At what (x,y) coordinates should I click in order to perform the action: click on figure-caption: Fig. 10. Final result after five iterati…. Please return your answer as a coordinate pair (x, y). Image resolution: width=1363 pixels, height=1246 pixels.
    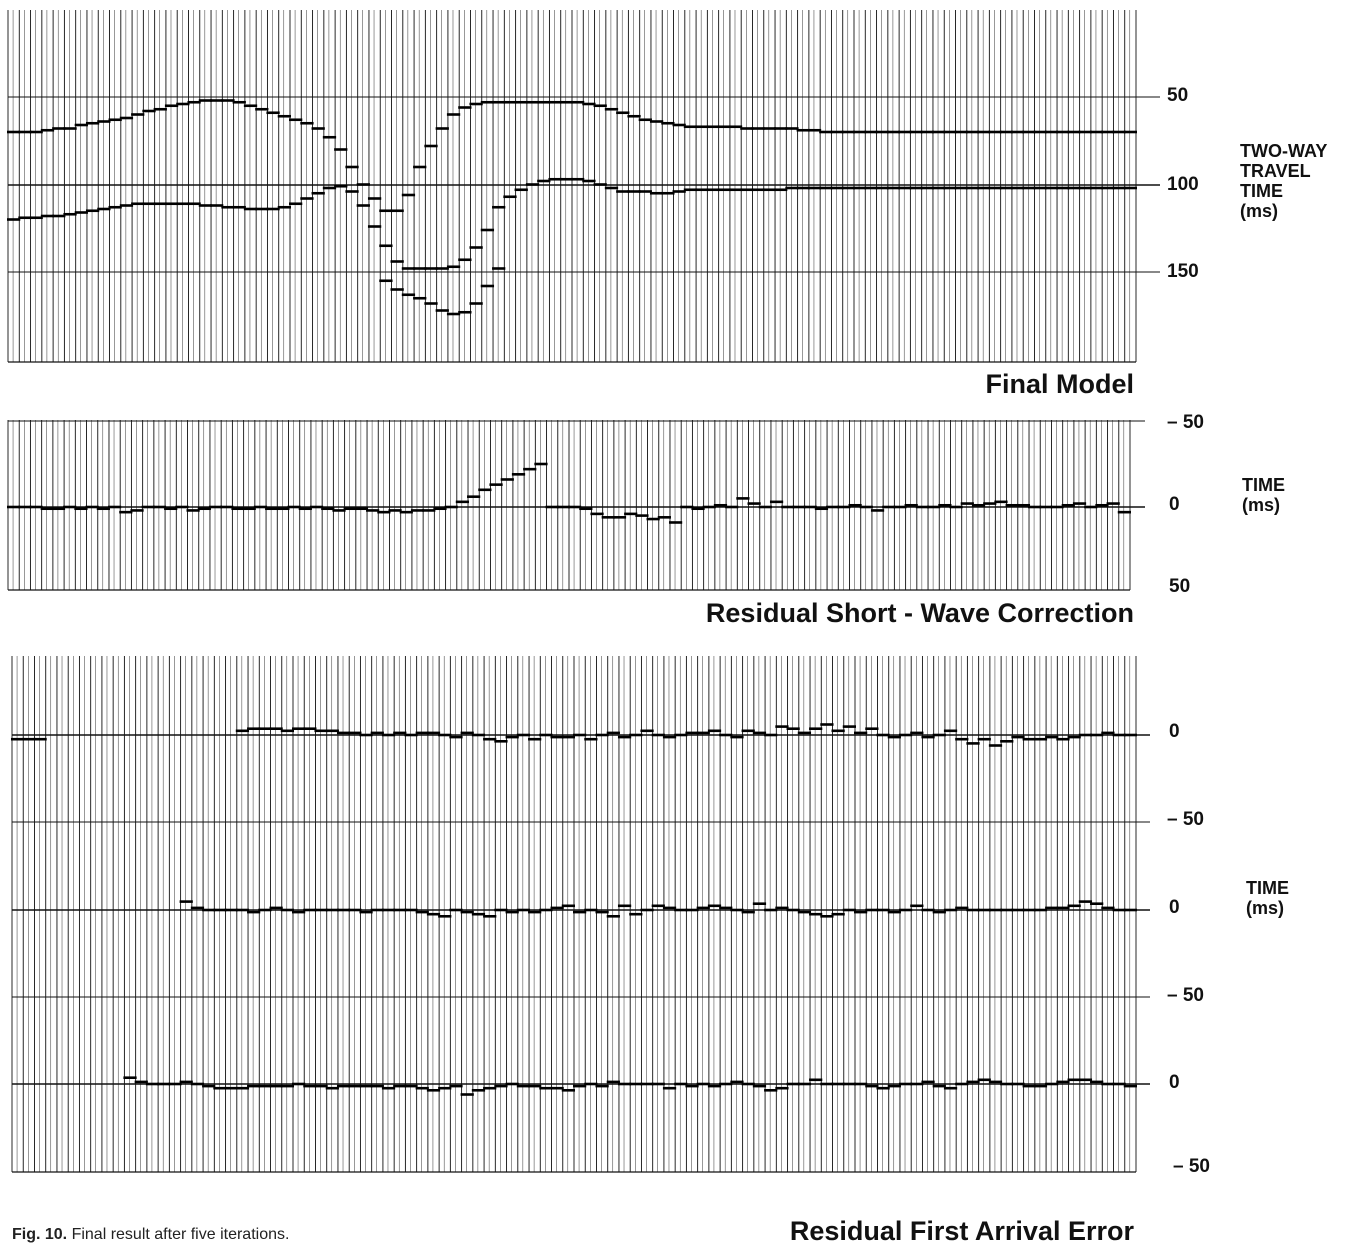
    Looking at the image, I should click on (150, 1235).